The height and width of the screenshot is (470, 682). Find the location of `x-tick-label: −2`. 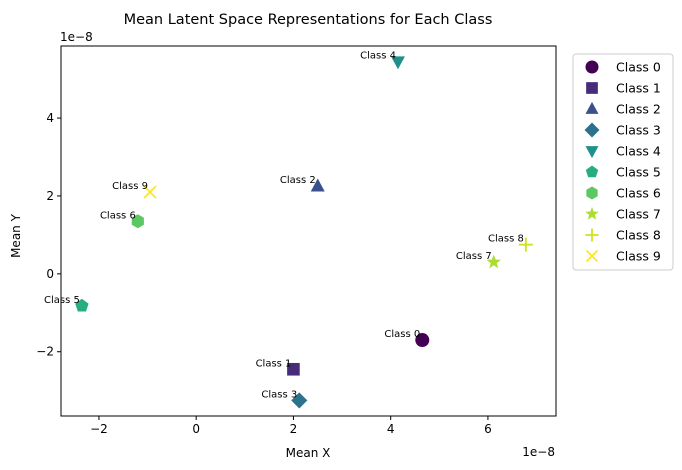

x-tick-label: −2 is located at coordinates (99, 429).